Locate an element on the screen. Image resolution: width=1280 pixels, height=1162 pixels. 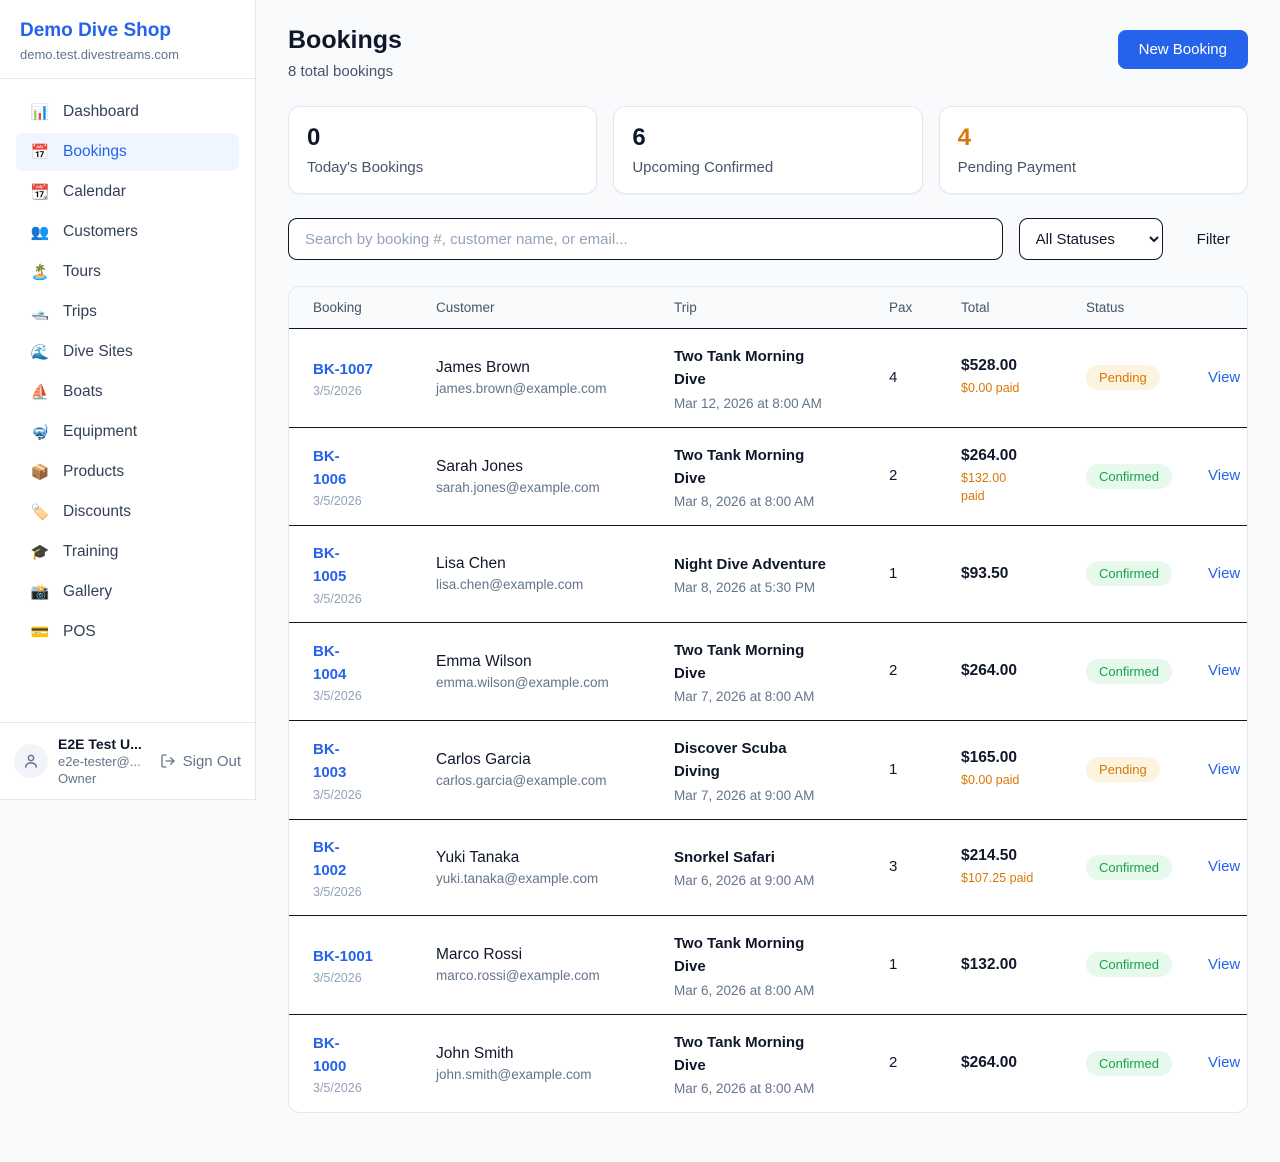
booking-id-link: BK-1001 is located at coordinates (343, 956).